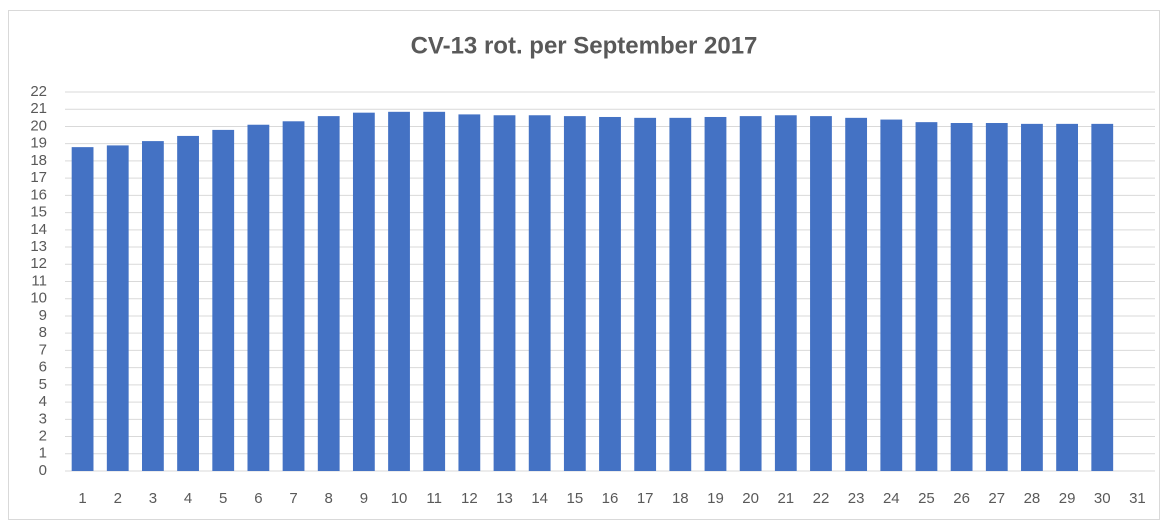  Describe the element at coordinates (750, 498) in the screenshot. I see `x-tick-label: 20` at that location.